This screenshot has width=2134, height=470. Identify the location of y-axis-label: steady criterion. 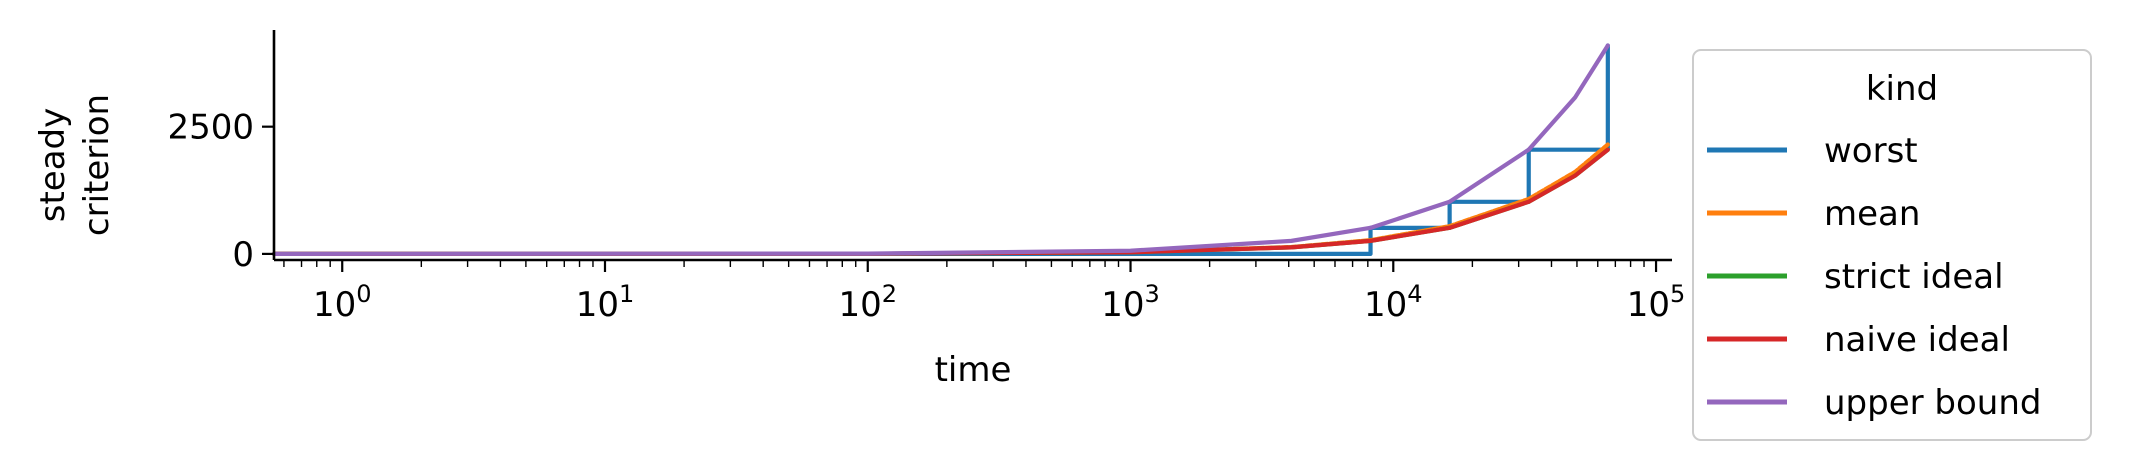
(75, 165).